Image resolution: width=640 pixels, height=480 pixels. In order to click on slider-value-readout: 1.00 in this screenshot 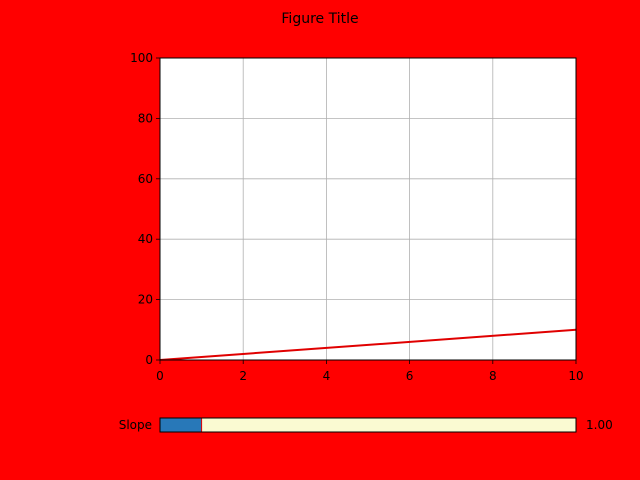, I will do `click(599, 425)`.